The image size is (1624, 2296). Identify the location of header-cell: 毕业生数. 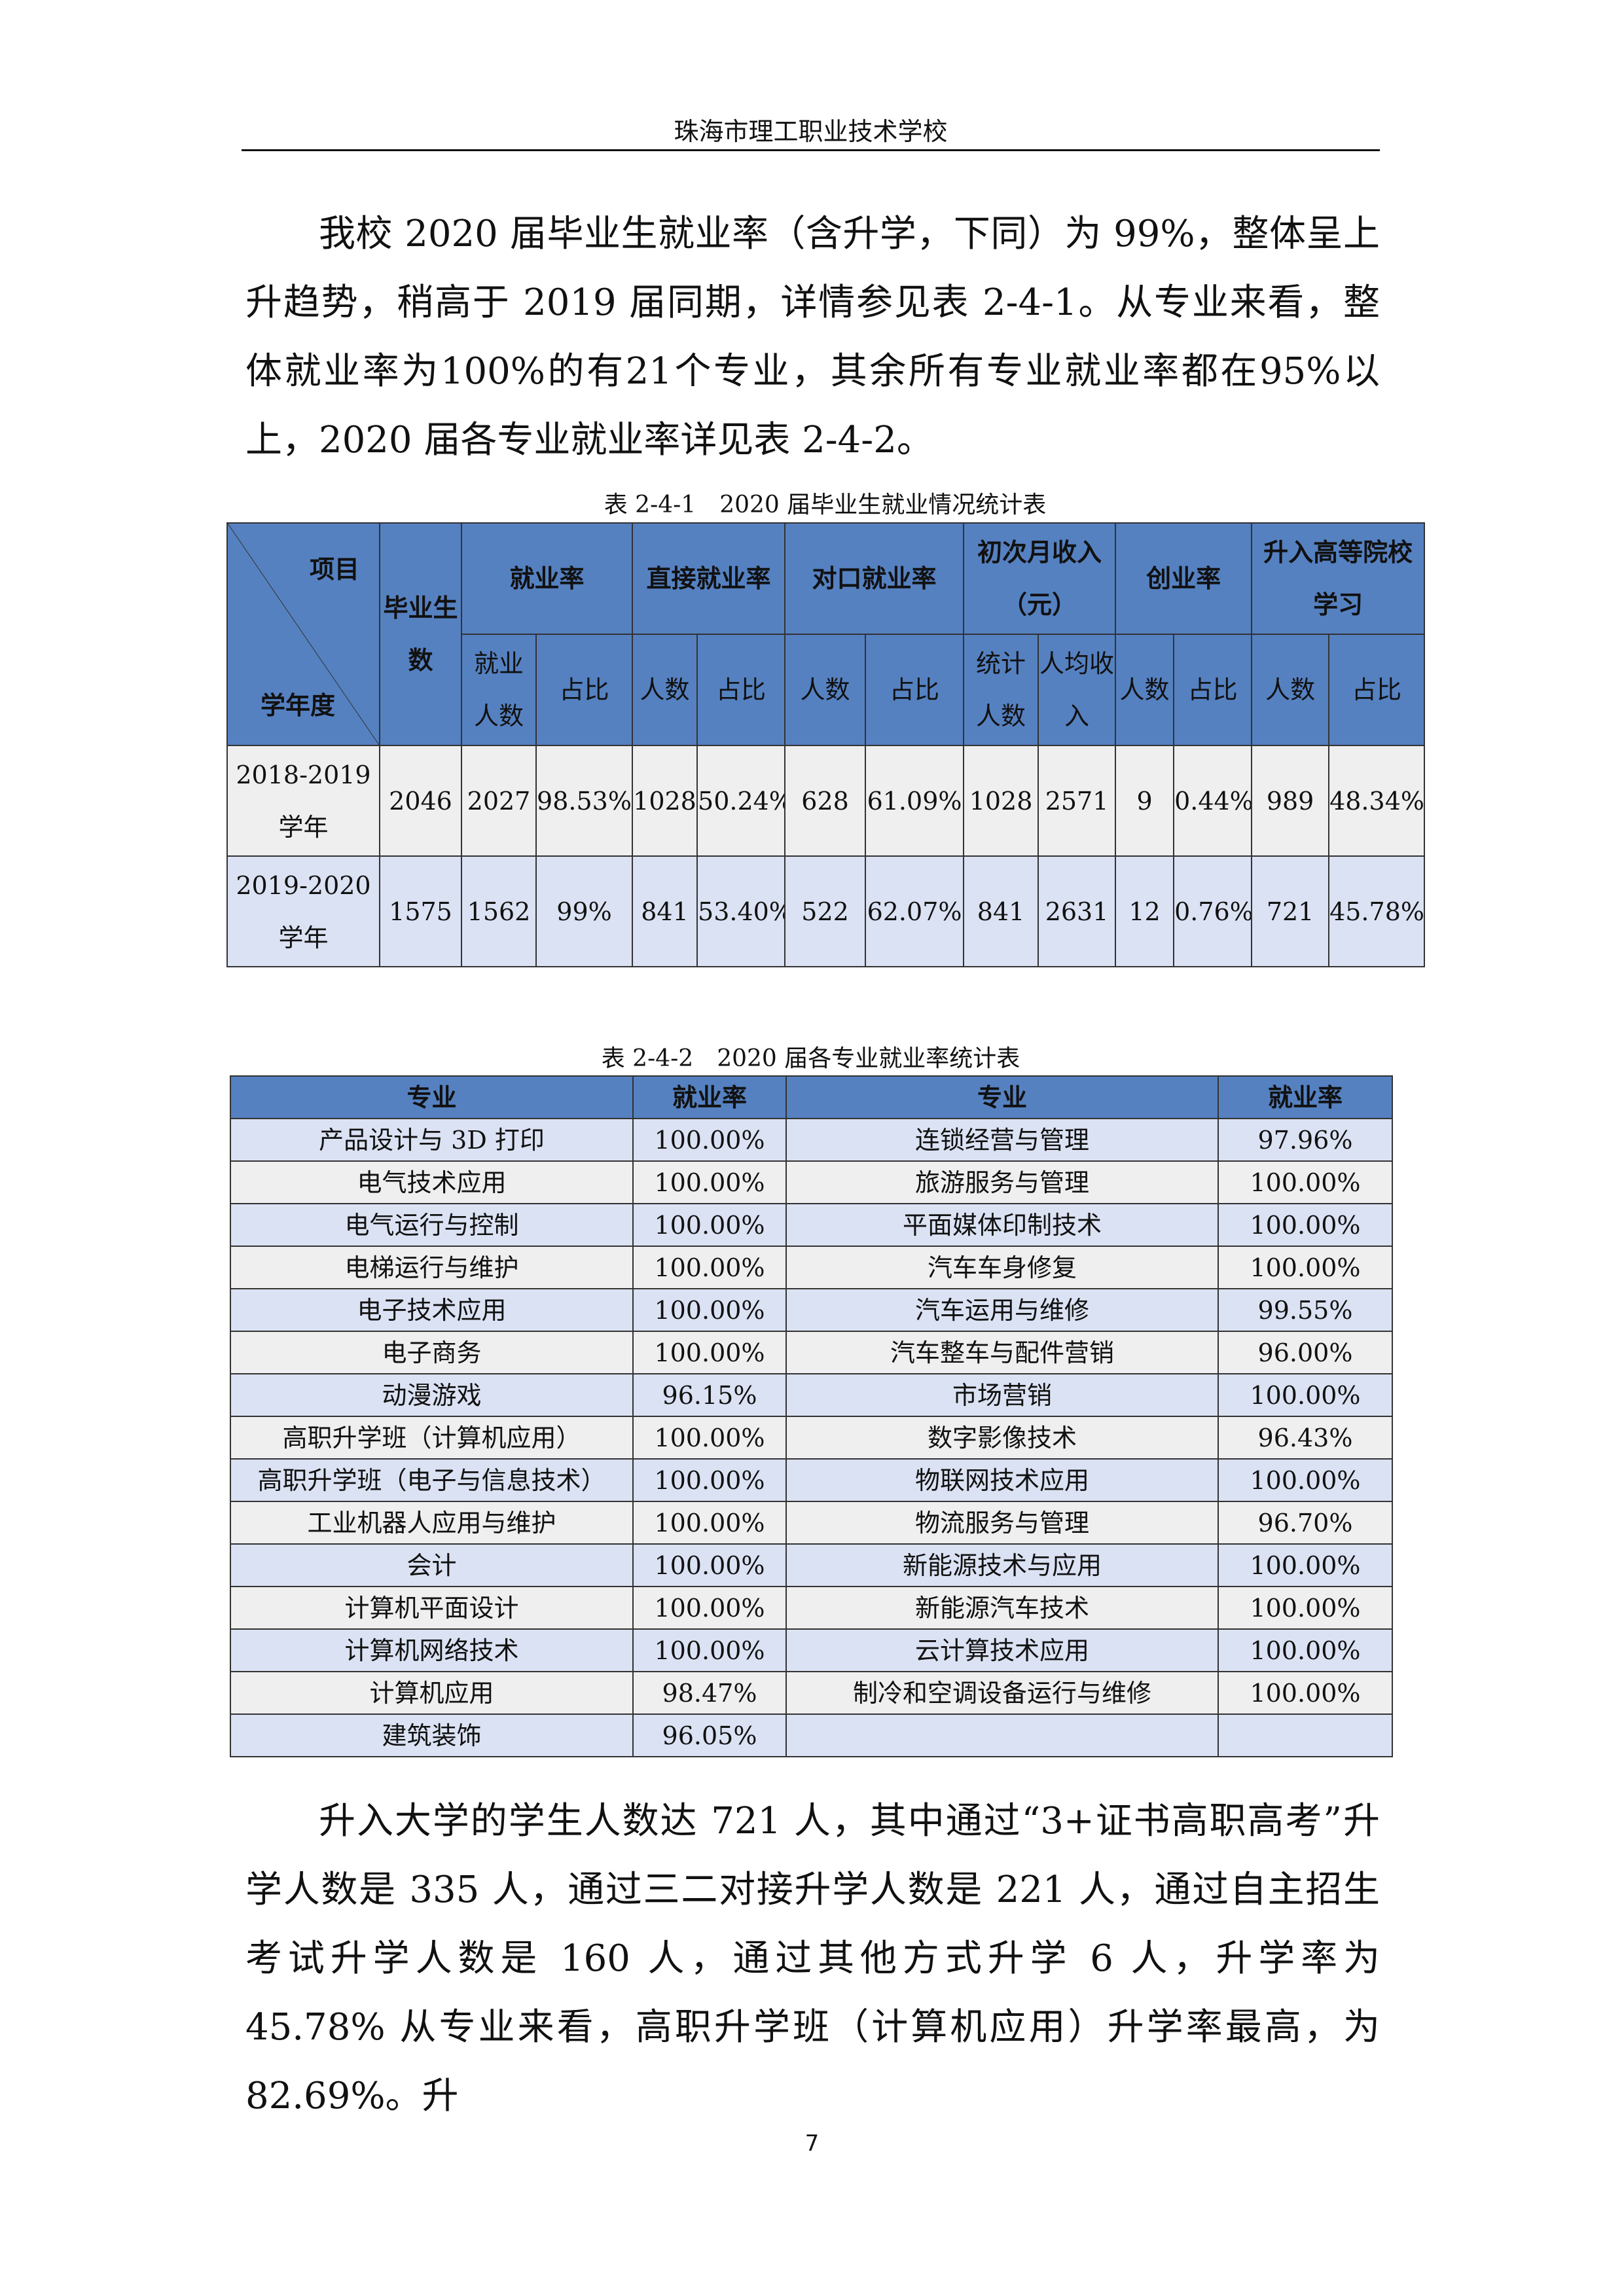
(420, 634).